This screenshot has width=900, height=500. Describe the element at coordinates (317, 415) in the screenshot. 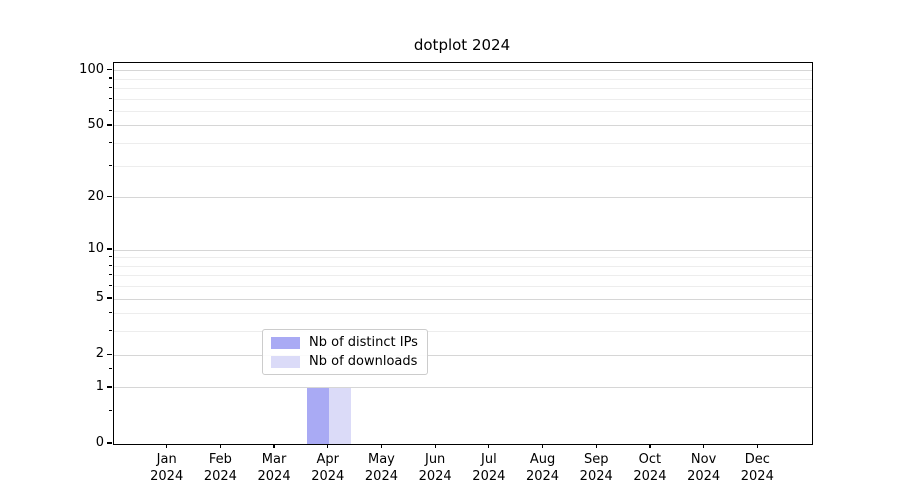

I see `bar-nb-of-distinct-ips-apr` at that location.